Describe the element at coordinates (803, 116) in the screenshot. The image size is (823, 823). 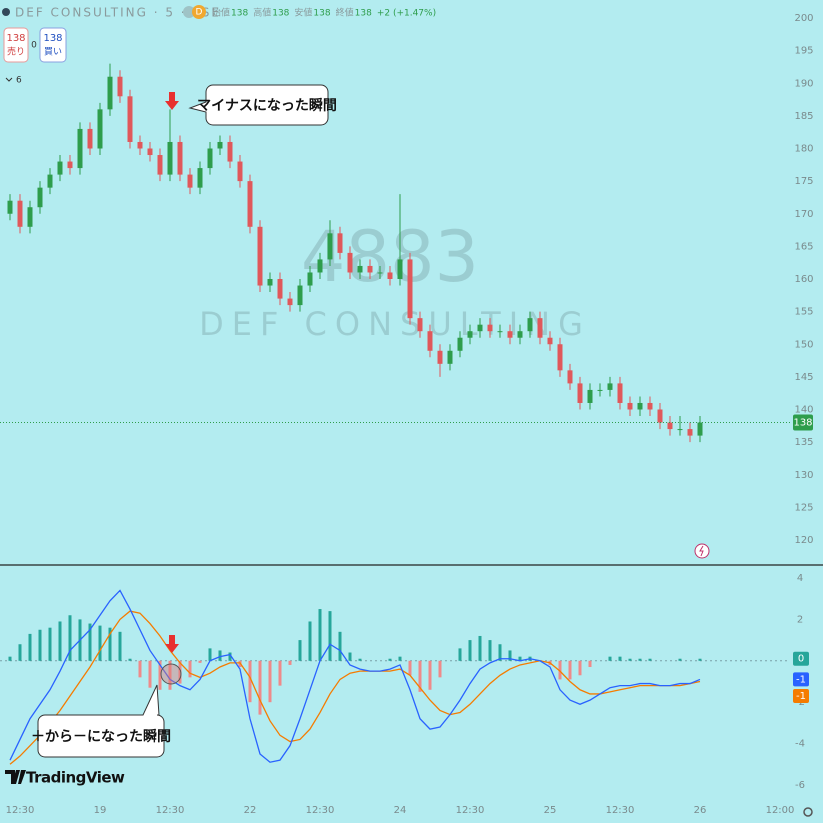
I see `y-tick-label: 185` at that location.